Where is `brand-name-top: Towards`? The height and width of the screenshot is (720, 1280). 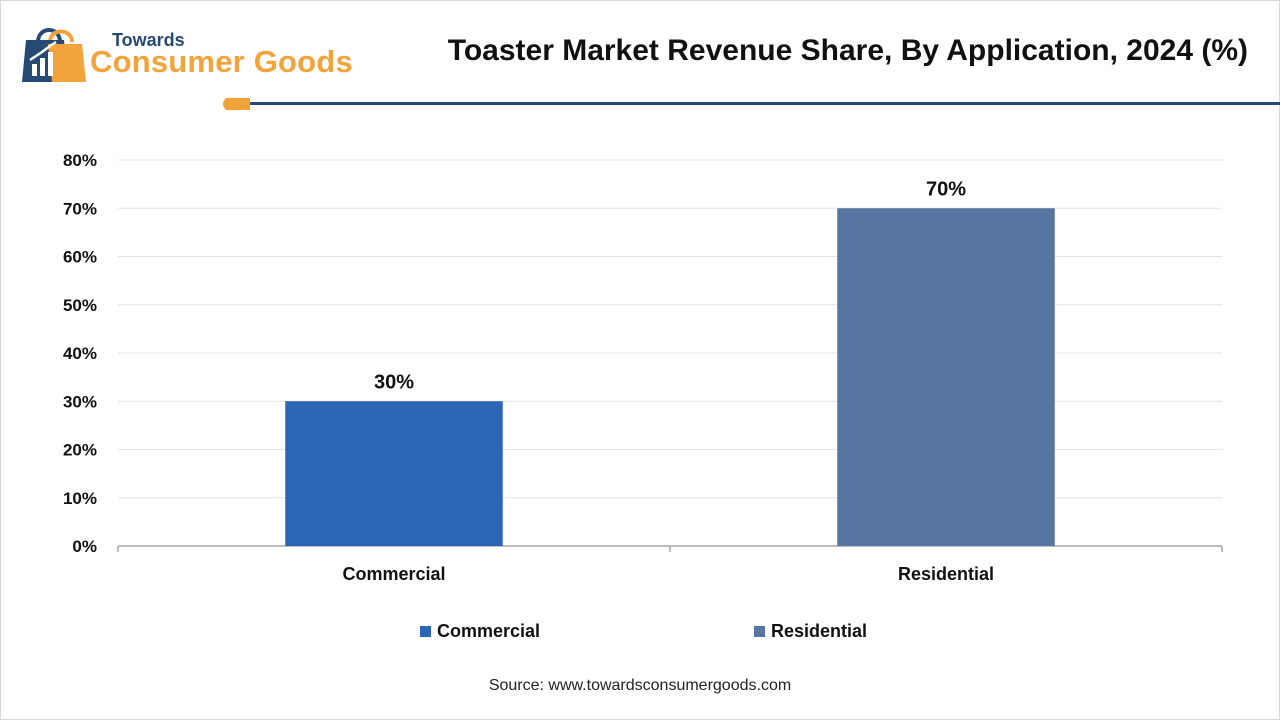 brand-name-top: Towards is located at coordinates (148, 40).